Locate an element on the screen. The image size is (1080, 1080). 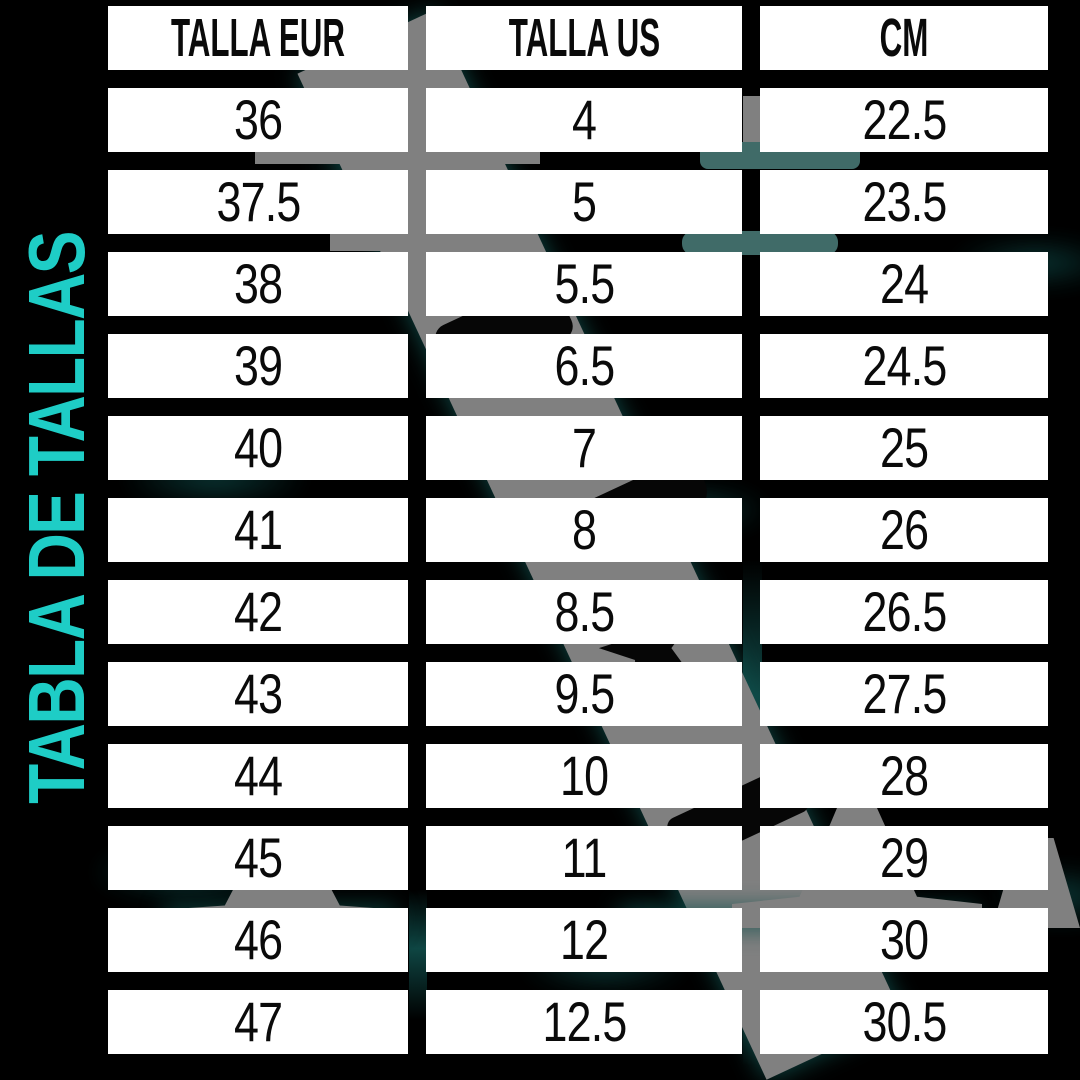
table-cell-col1: 6.5 is located at coordinates (584, 366).